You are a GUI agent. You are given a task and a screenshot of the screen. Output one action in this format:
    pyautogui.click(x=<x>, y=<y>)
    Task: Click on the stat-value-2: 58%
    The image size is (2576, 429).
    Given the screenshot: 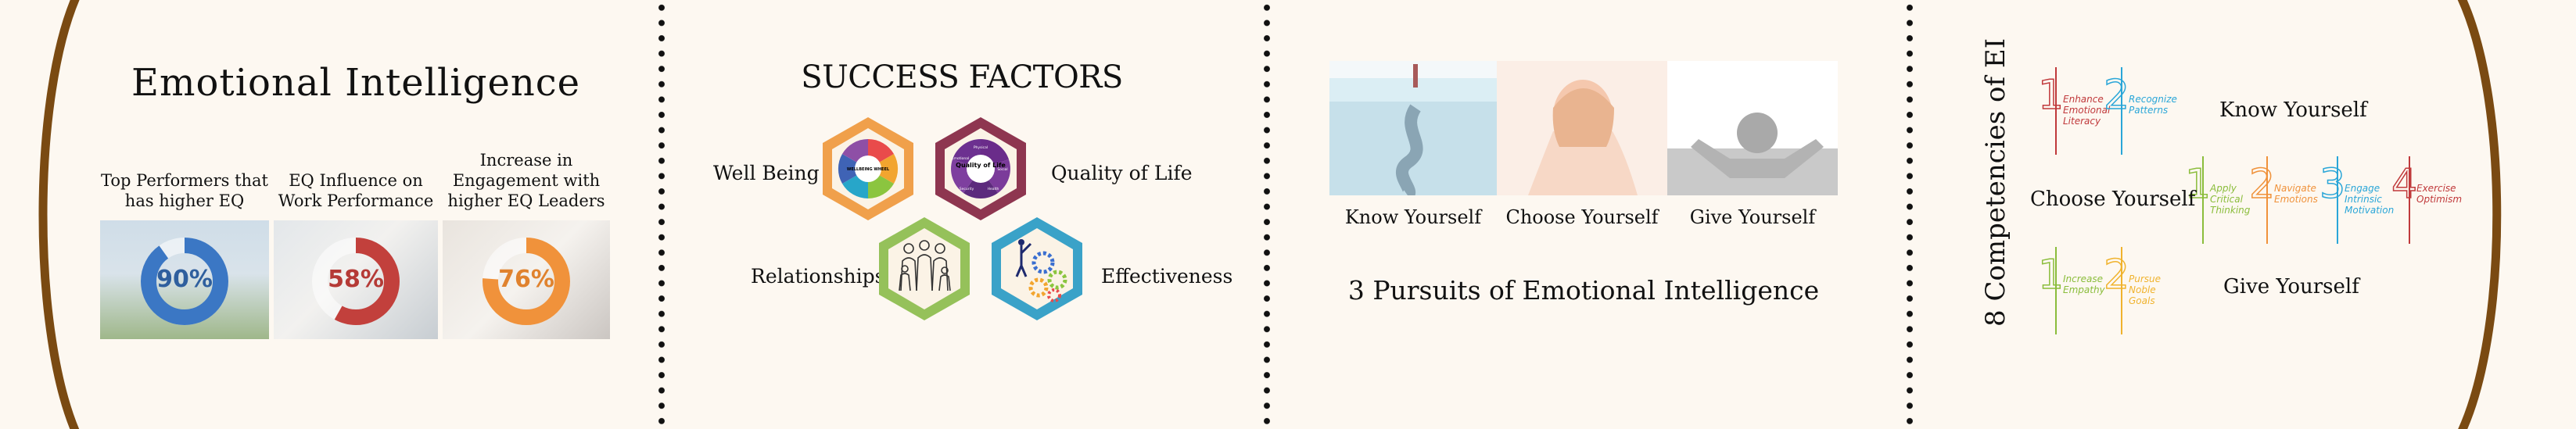 What is the action you would take?
    pyautogui.click(x=356, y=279)
    